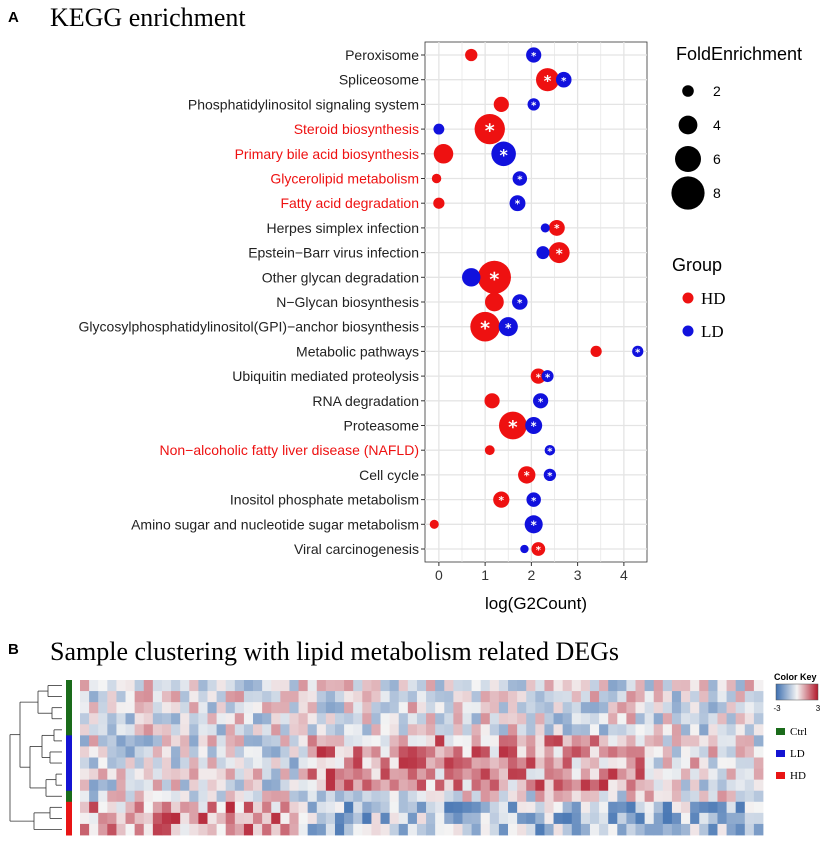 Image resolution: width=830 pixels, height=844 pixels. Describe the element at coordinates (713, 298) in the screenshot. I see `group-legend-label: HD` at that location.